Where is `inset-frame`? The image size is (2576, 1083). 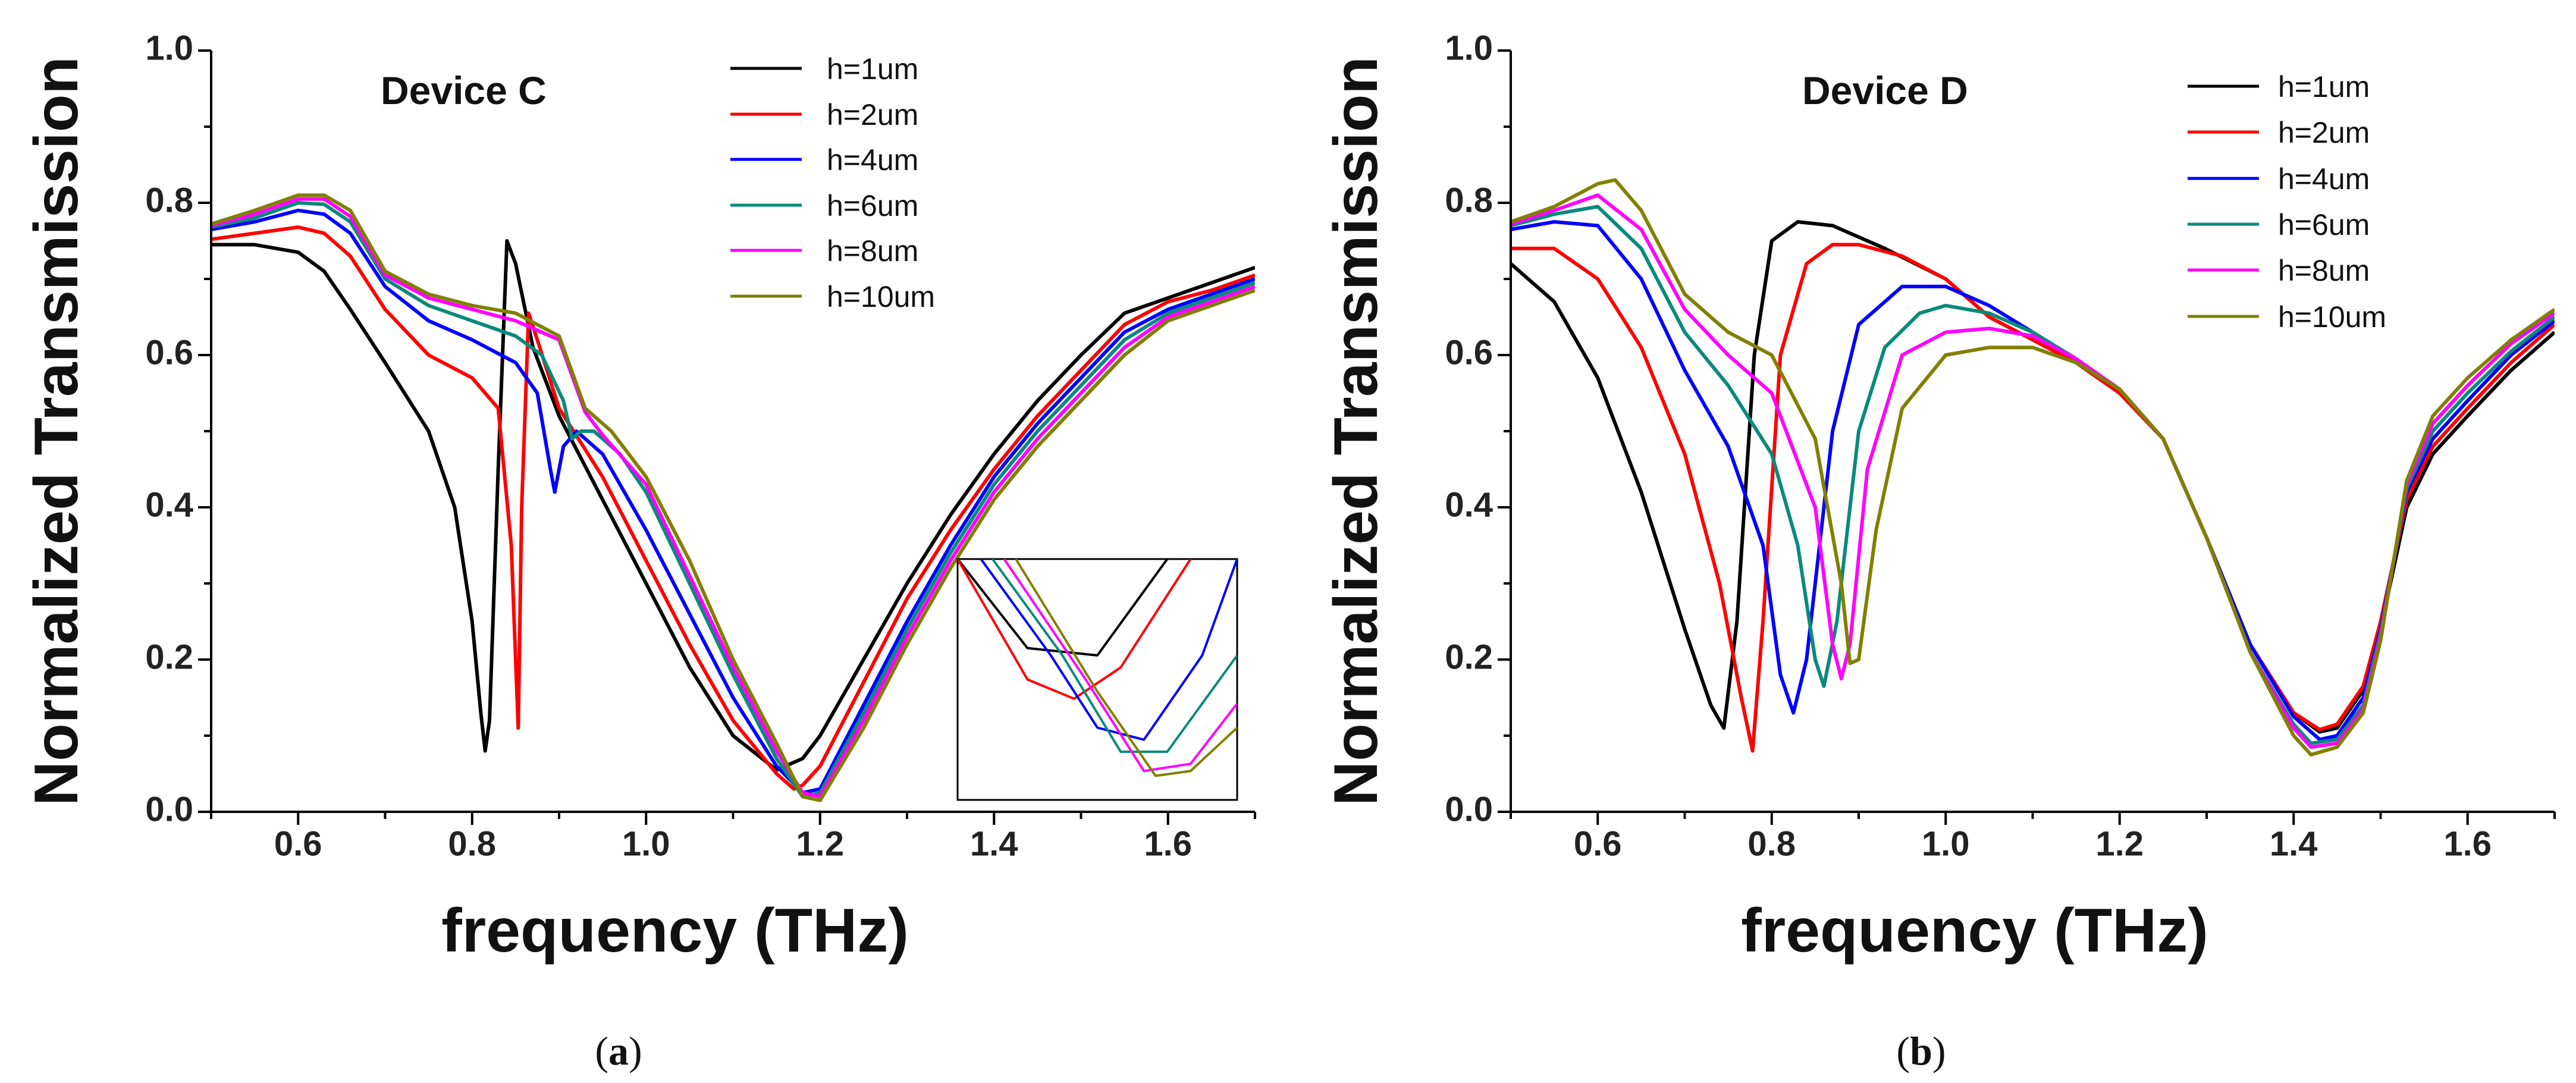 inset-frame is located at coordinates (1097, 679).